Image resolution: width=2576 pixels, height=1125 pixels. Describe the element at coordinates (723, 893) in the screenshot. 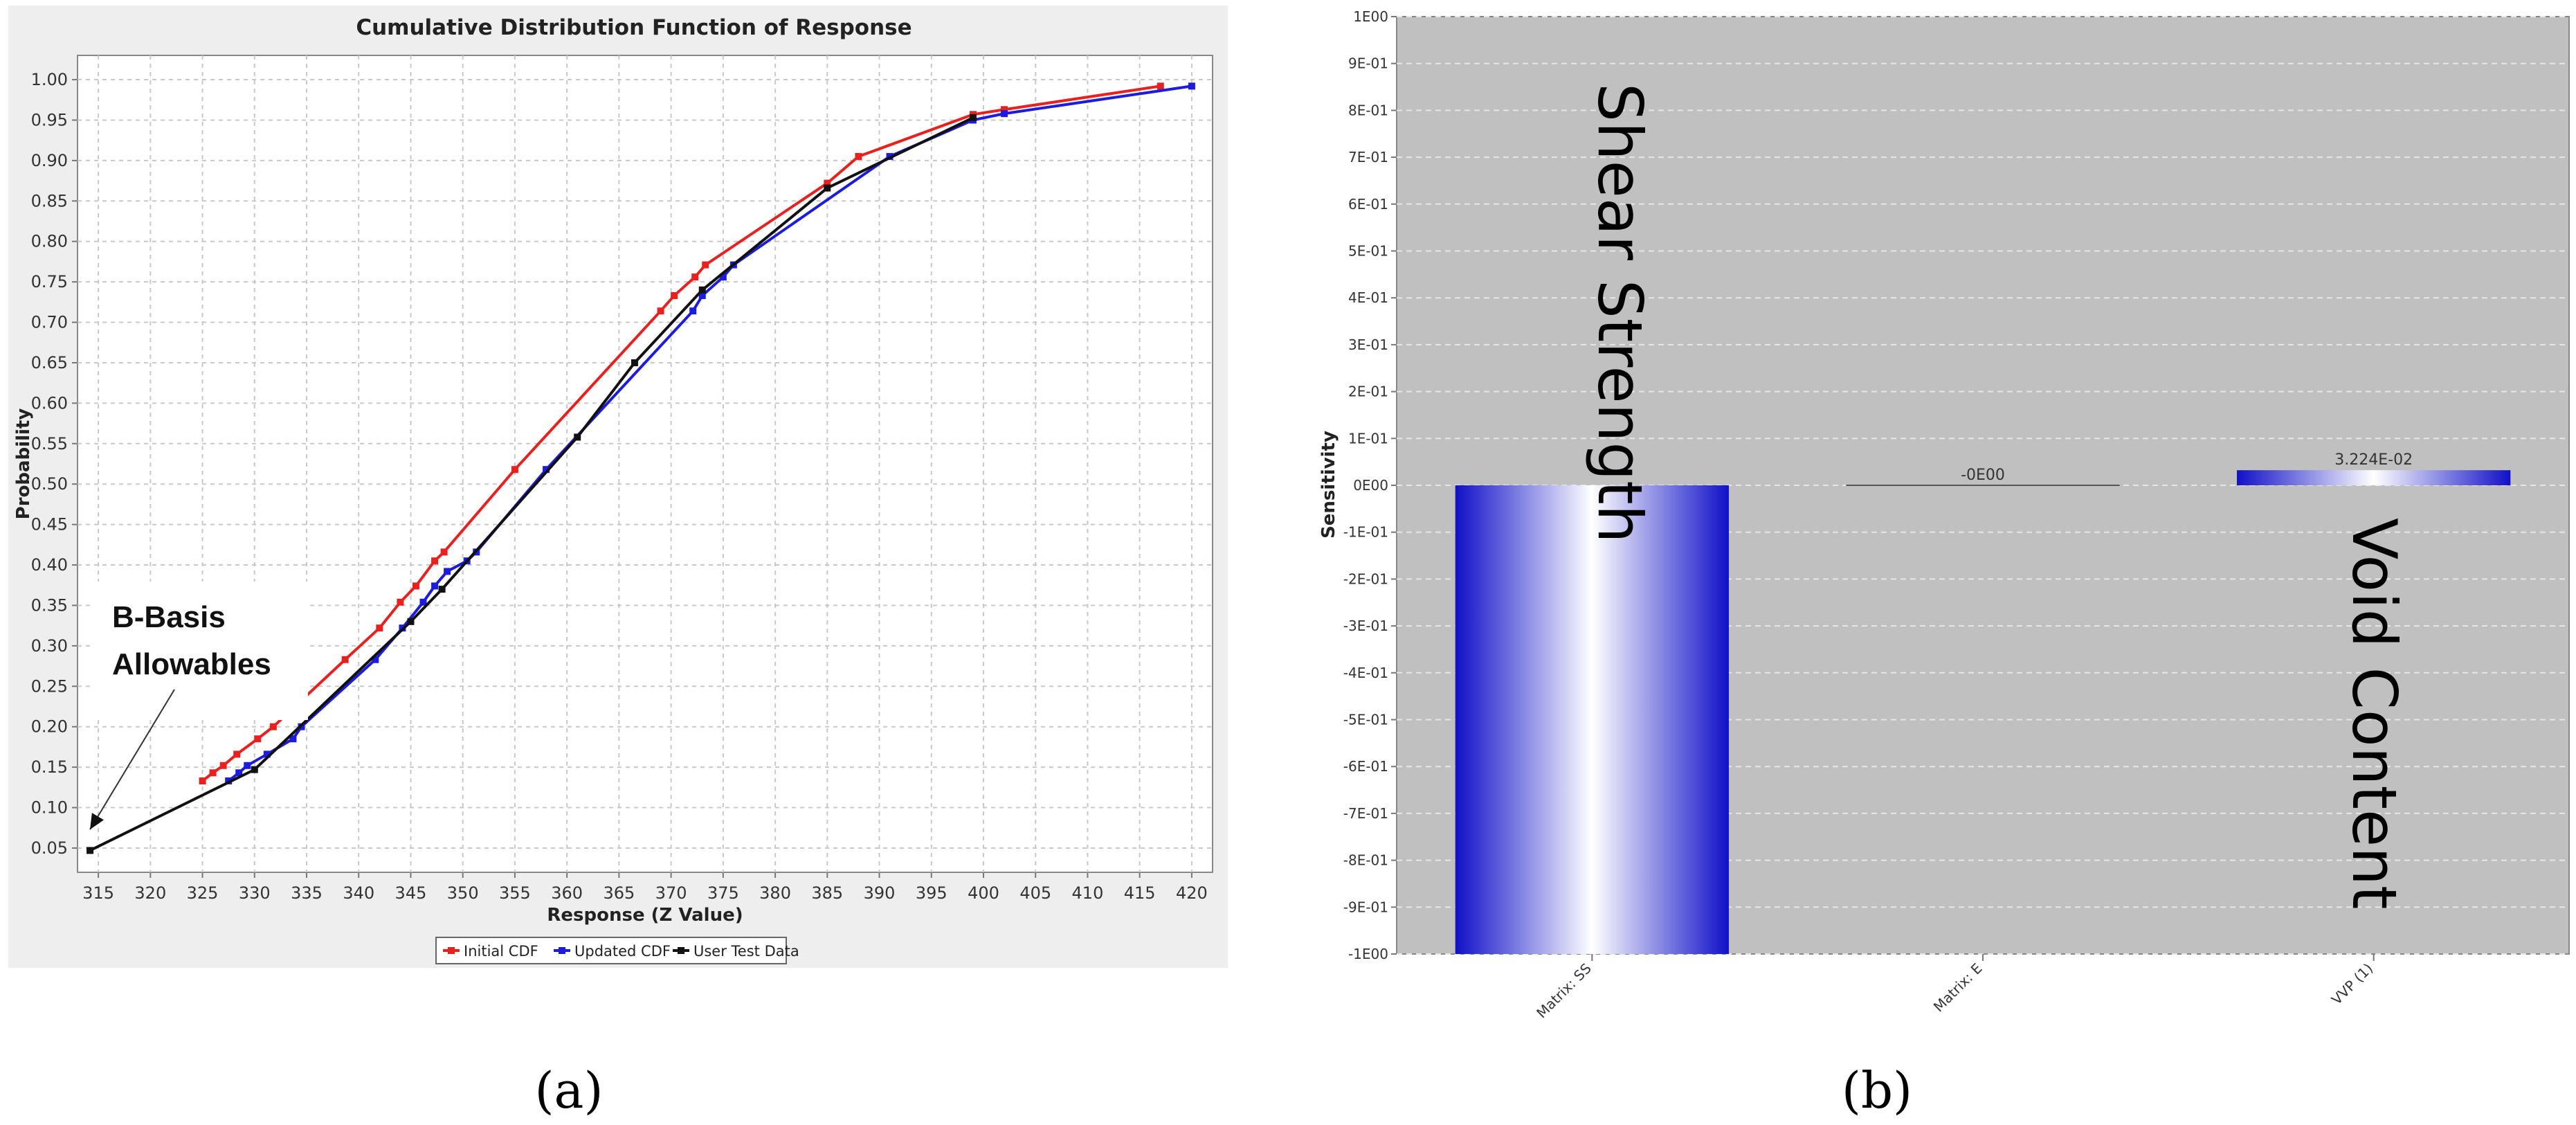

I see `x-tick-label: 375` at that location.